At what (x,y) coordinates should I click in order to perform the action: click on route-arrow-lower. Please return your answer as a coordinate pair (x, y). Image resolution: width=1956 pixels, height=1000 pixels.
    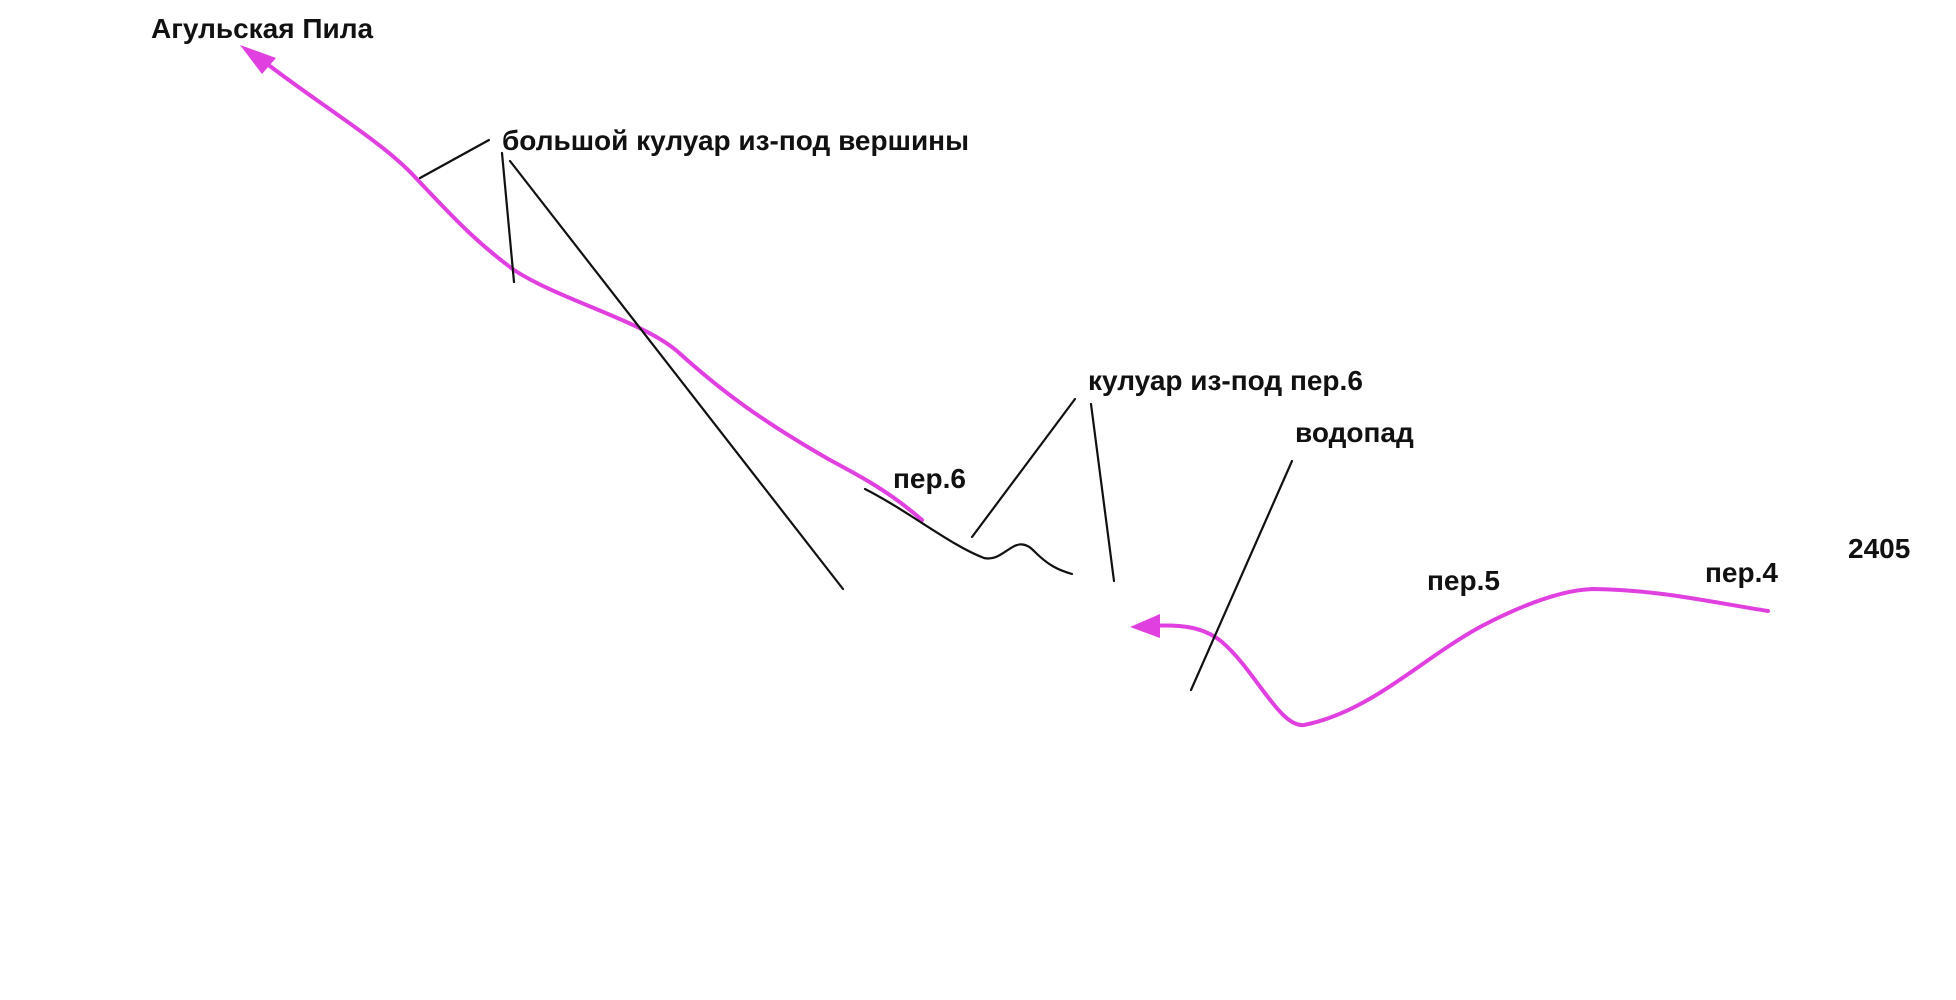
    Looking at the image, I should click on (1145, 626).